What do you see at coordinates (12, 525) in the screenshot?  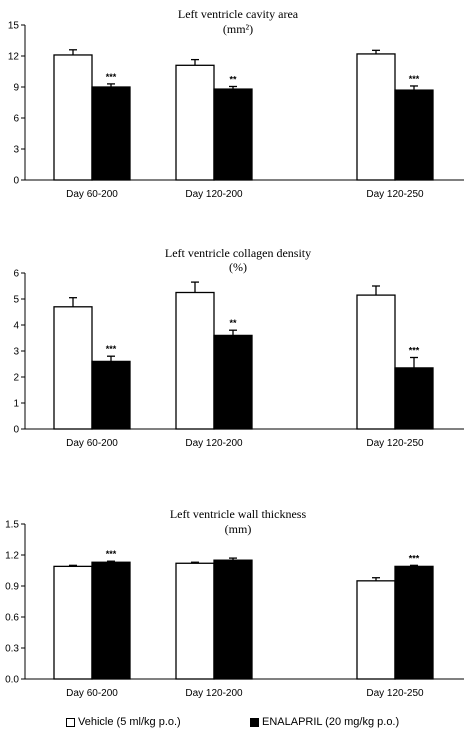 I see `y-tick-label: 1.5` at bounding box center [12, 525].